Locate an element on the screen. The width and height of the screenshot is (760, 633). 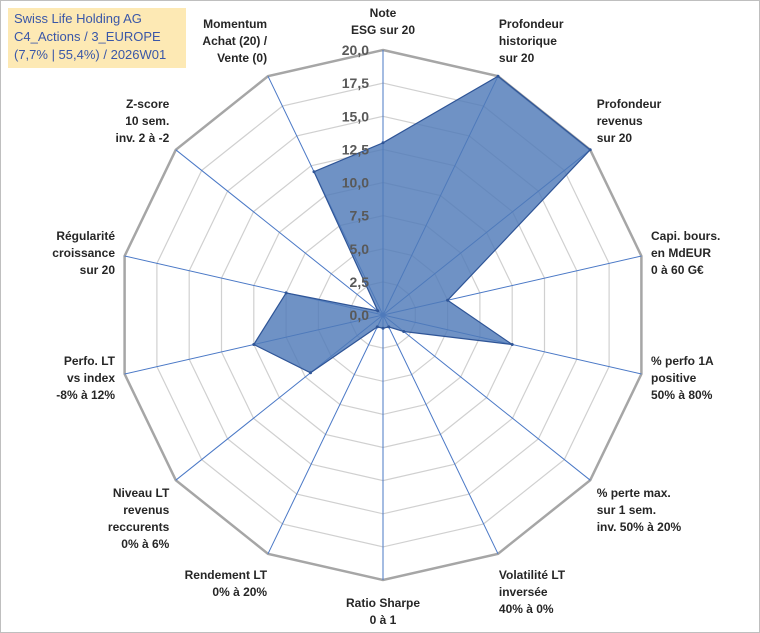
tick-label: 5,0 is located at coordinates (360, 249).